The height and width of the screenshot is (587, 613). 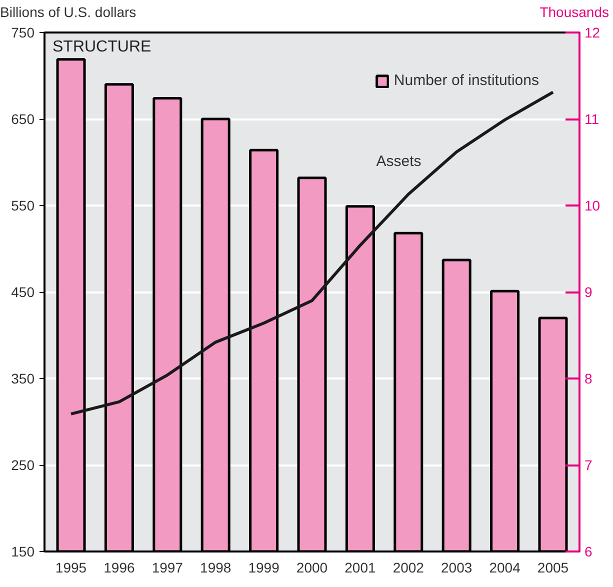 I want to click on legend-label: Number of institutions, so click(x=466, y=80).